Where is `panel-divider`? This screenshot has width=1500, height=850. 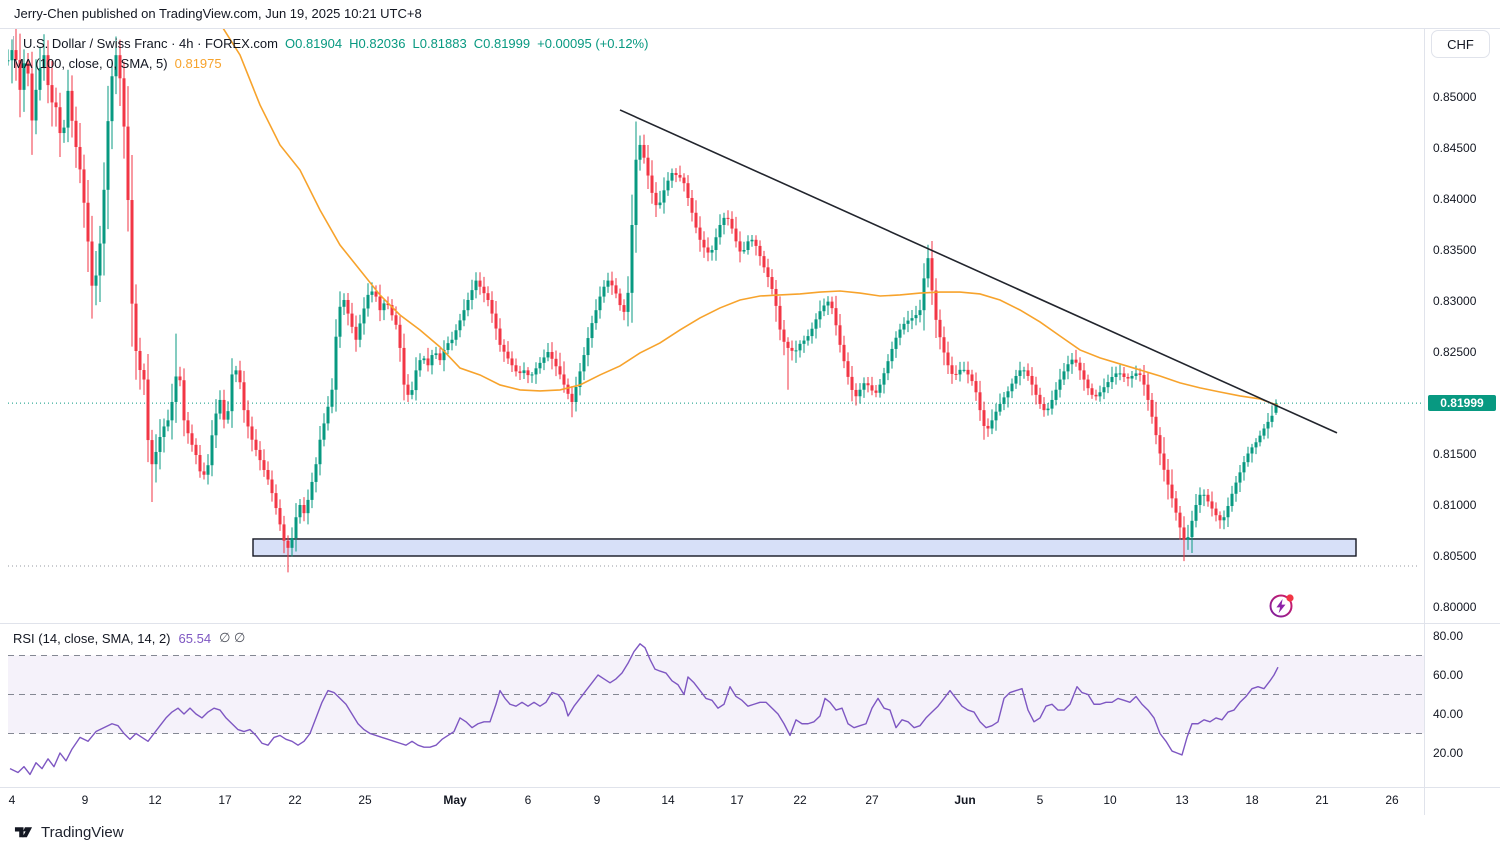
panel-divider is located at coordinates (750, 623).